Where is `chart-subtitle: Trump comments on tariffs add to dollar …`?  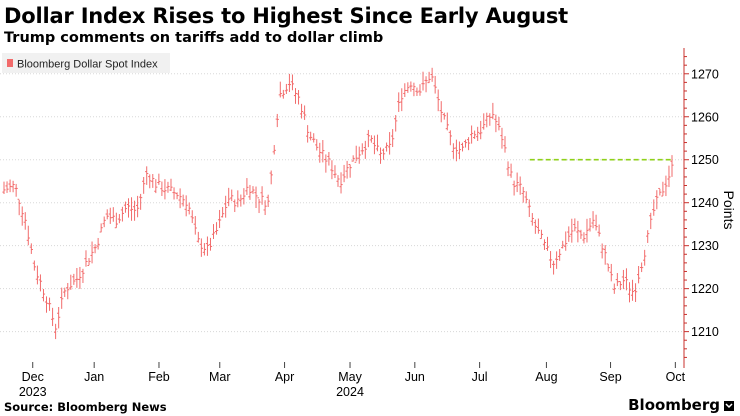 chart-subtitle: Trump comments on tariffs add to dollar … is located at coordinates (194, 38).